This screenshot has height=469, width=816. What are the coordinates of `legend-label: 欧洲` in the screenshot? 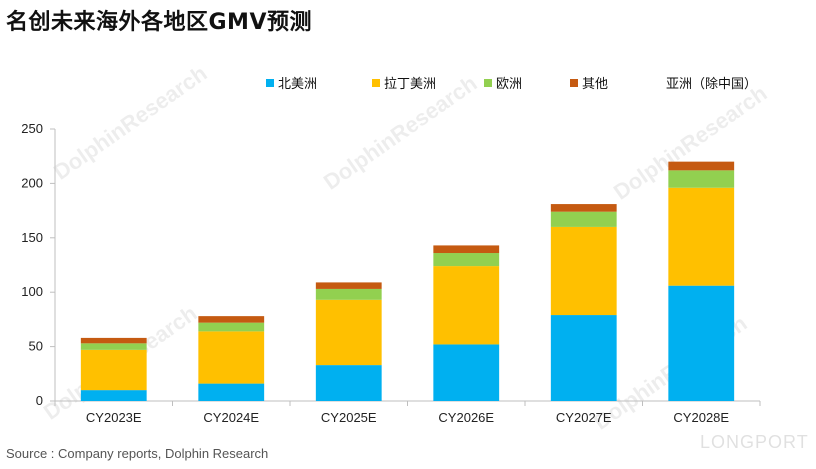 It's located at (509, 84).